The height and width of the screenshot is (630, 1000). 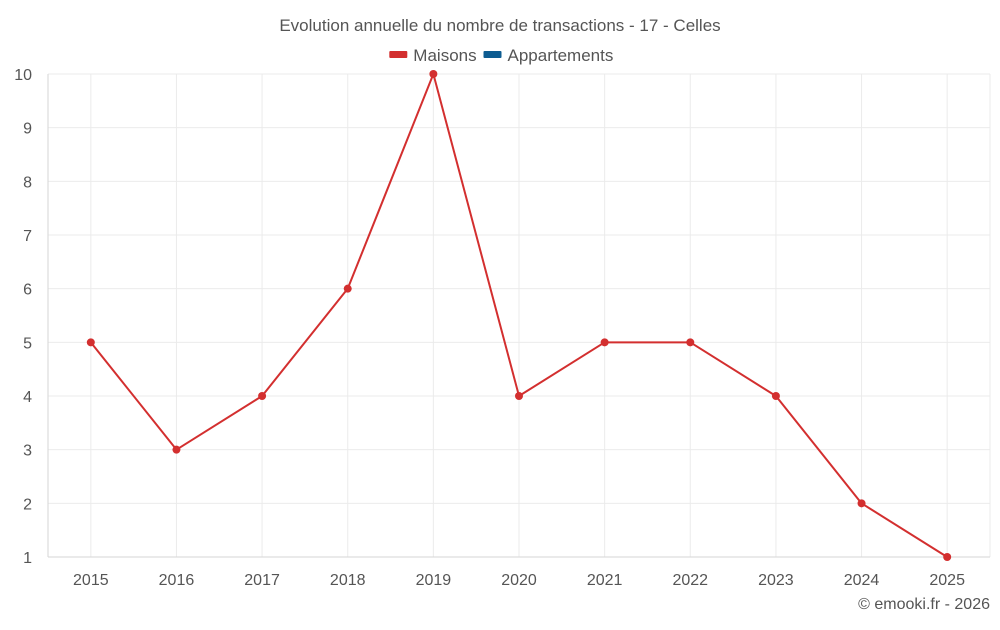 I want to click on legend-label: Maisons, so click(x=444, y=55).